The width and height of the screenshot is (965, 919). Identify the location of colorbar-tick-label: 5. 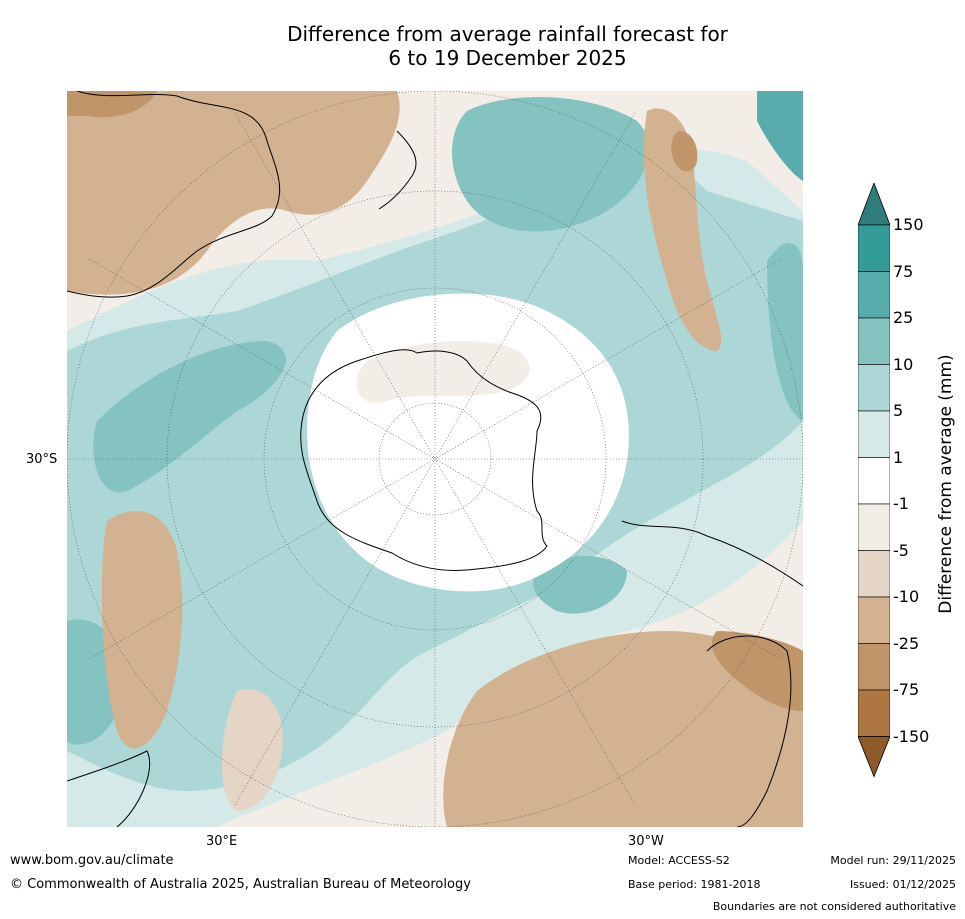
(898, 410).